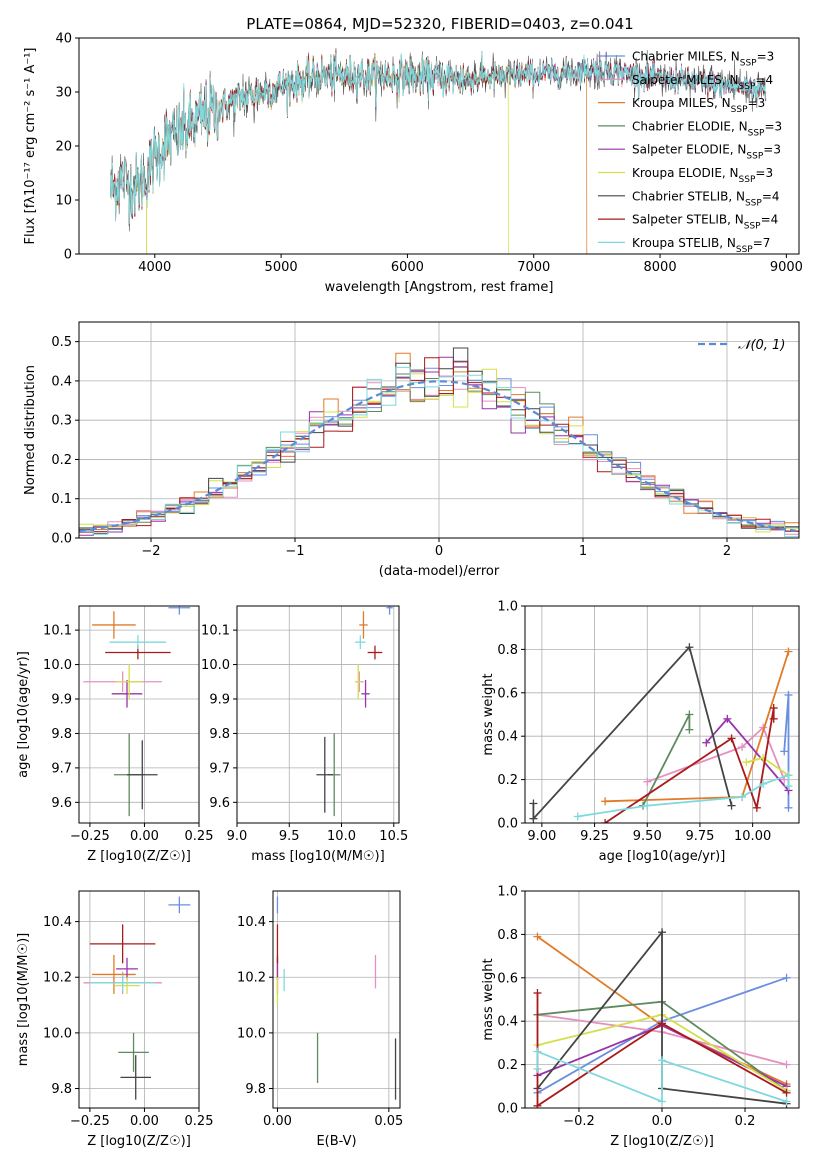  What do you see at coordinates (122, 944) in the screenshot?
I see `errorbar-salpeter-stelib` at bounding box center [122, 944].